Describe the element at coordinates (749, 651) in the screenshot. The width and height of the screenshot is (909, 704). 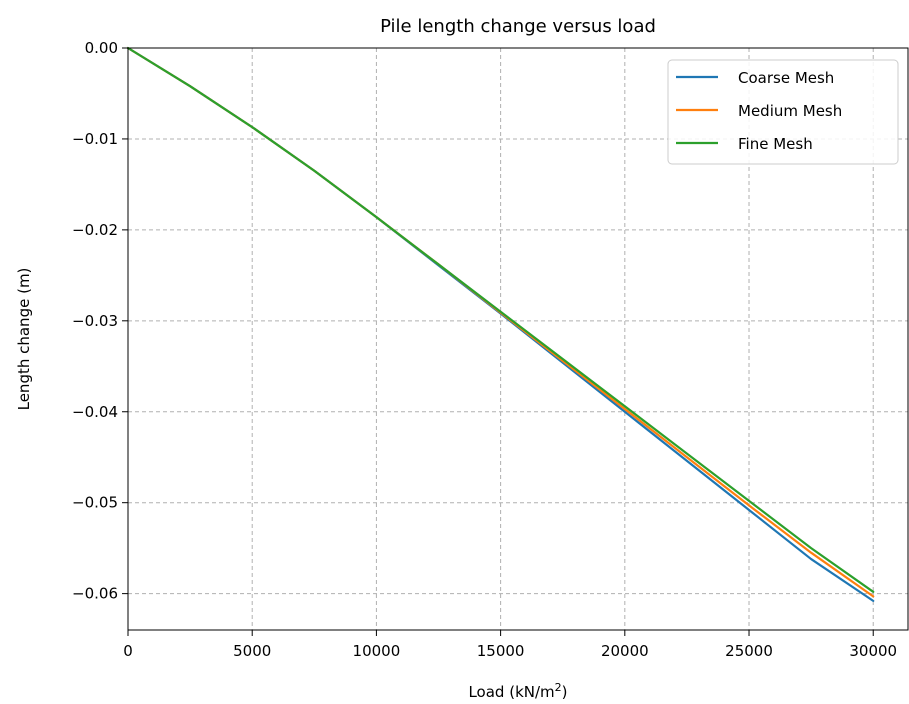
I see `x-tick-label: 25000` at that location.